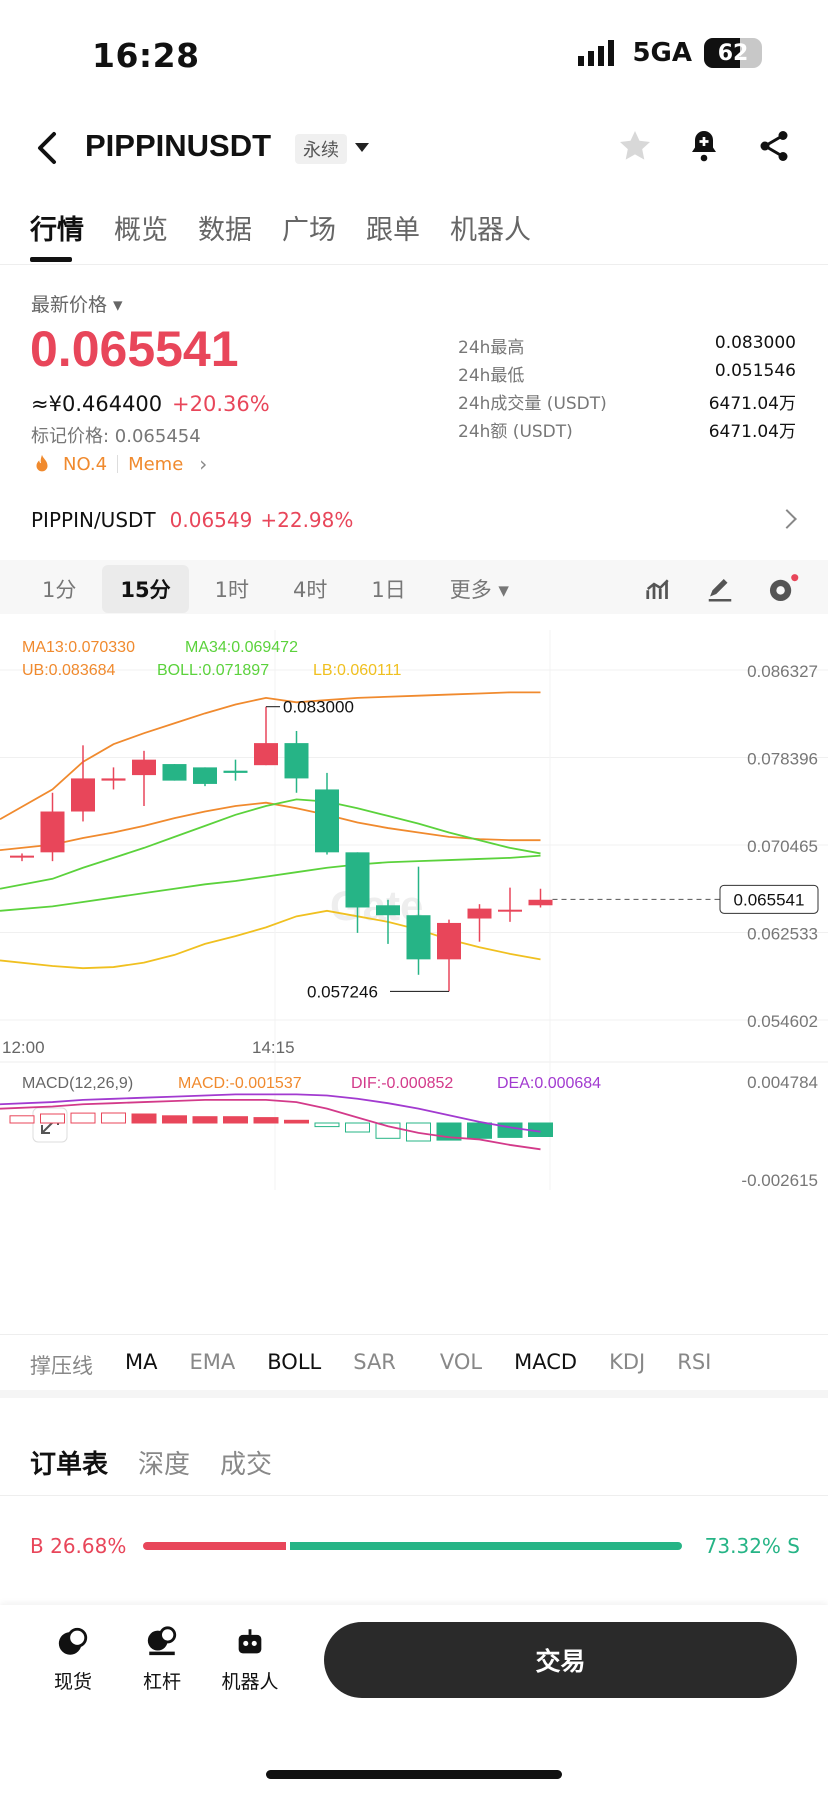 This screenshot has width=828, height=1795. What do you see at coordinates (461, 1362) in the screenshot?
I see `indicator-vol: VOL` at bounding box center [461, 1362].